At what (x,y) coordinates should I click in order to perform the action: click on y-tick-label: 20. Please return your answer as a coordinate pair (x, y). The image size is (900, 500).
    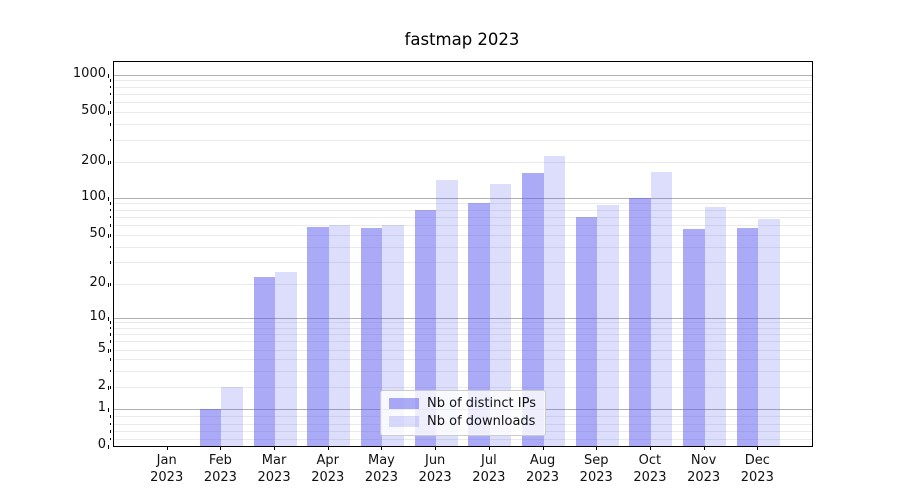
    Looking at the image, I should click on (97, 282).